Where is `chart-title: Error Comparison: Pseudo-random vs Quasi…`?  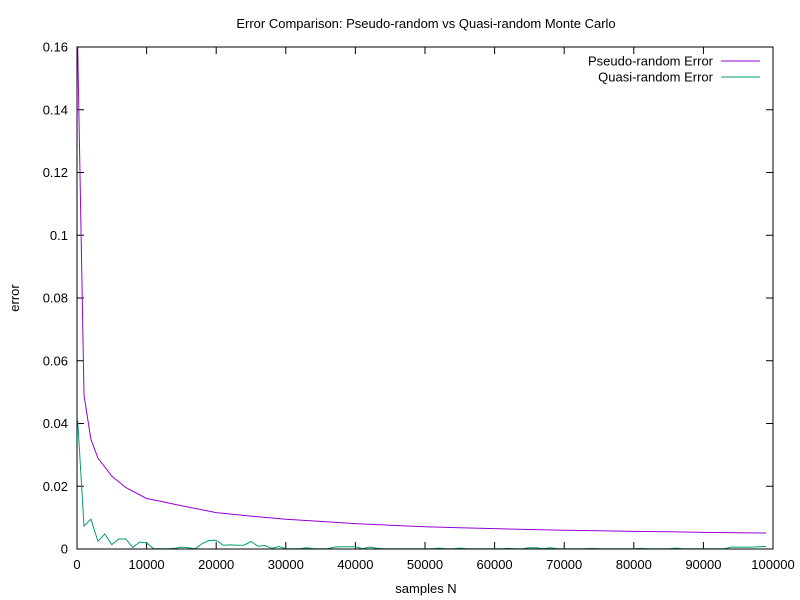 chart-title: Error Comparison: Pseudo-random vs Quasi… is located at coordinates (425, 23).